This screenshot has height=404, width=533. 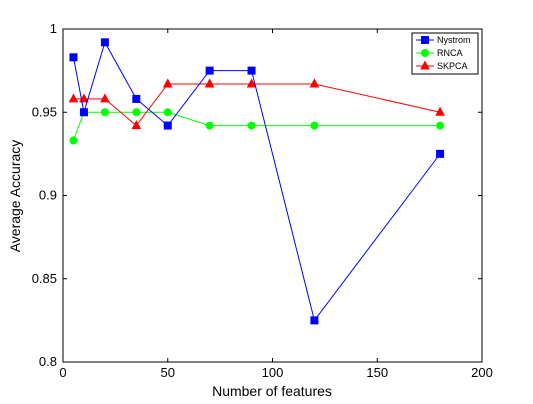 I want to click on legend-marker-nystrom, so click(x=425, y=40).